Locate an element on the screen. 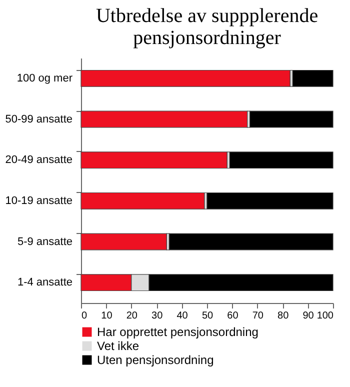 This screenshot has height=387, width=350. legend-label: Vet ikke is located at coordinates (118, 346).